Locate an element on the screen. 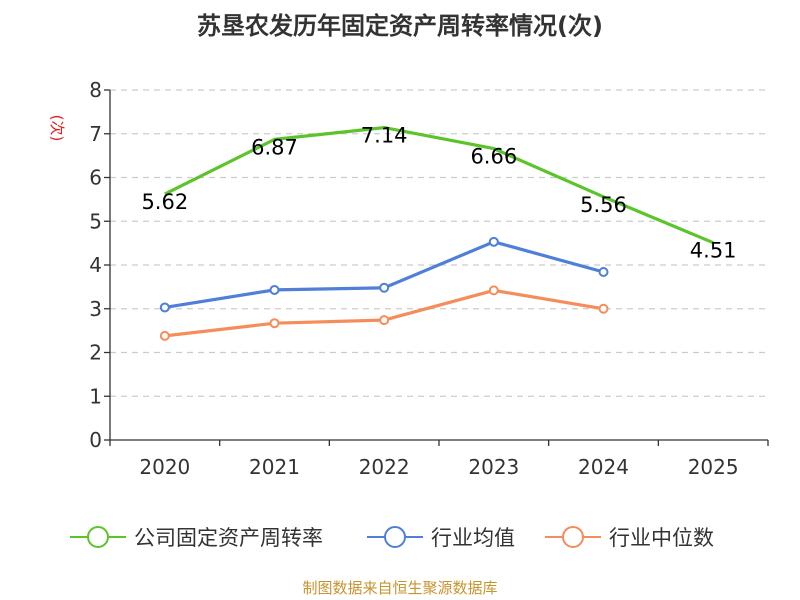 Image resolution: width=800 pixels, height=600 pixels. data-label-2022: 7.14 is located at coordinates (384, 136).